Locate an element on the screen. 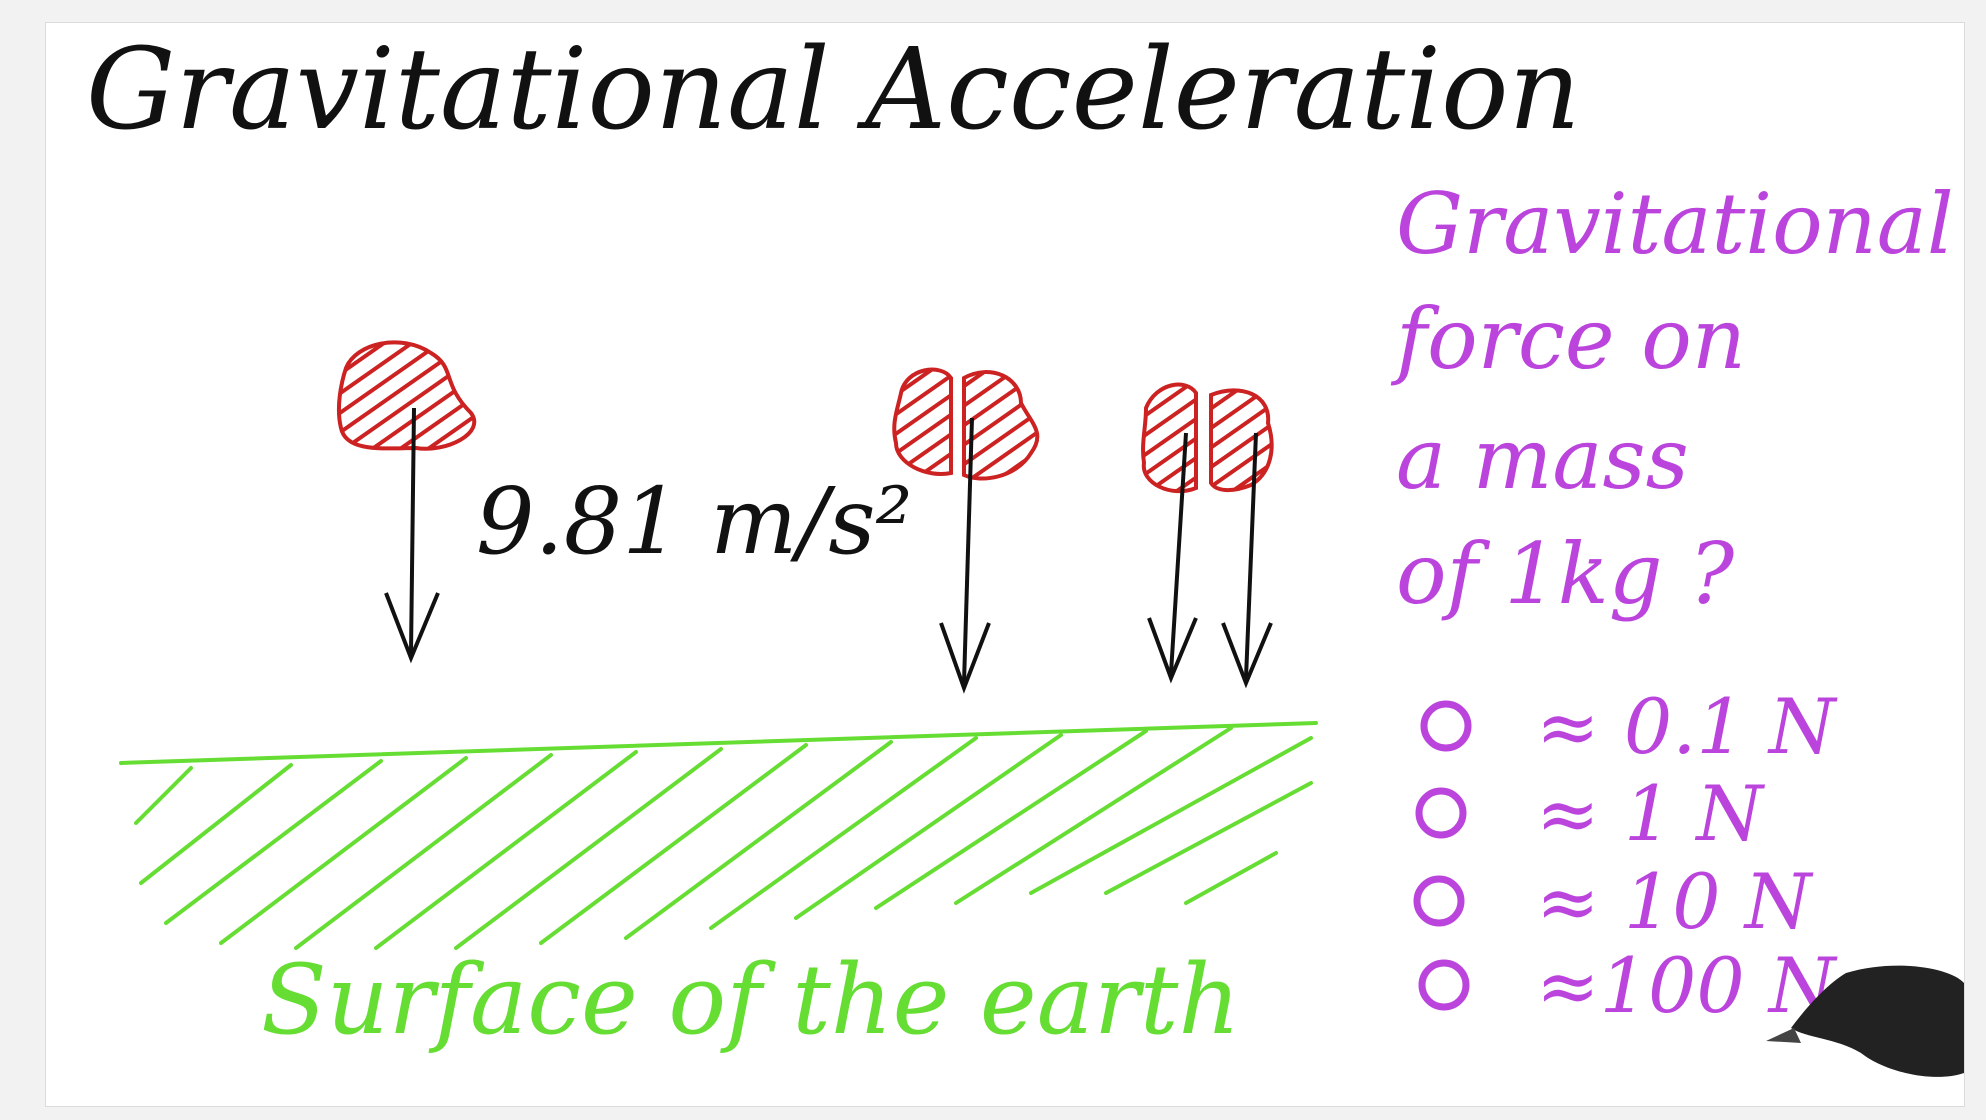 This screenshot has width=1986, height=1120. pen-icon is located at coordinates (1865, 1021).